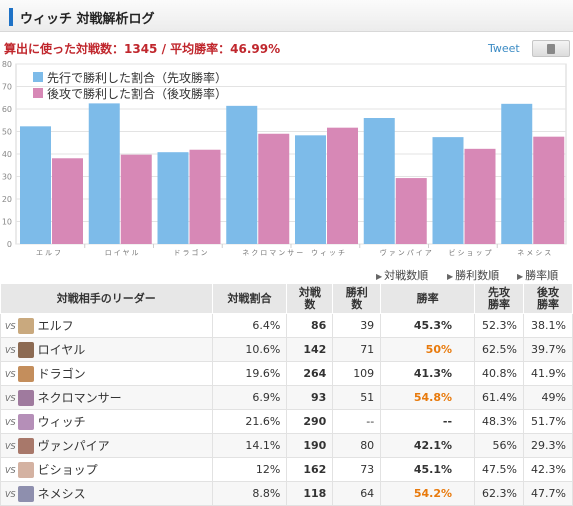  I want to click on leader-name: ロイヤル, so click(61, 350).